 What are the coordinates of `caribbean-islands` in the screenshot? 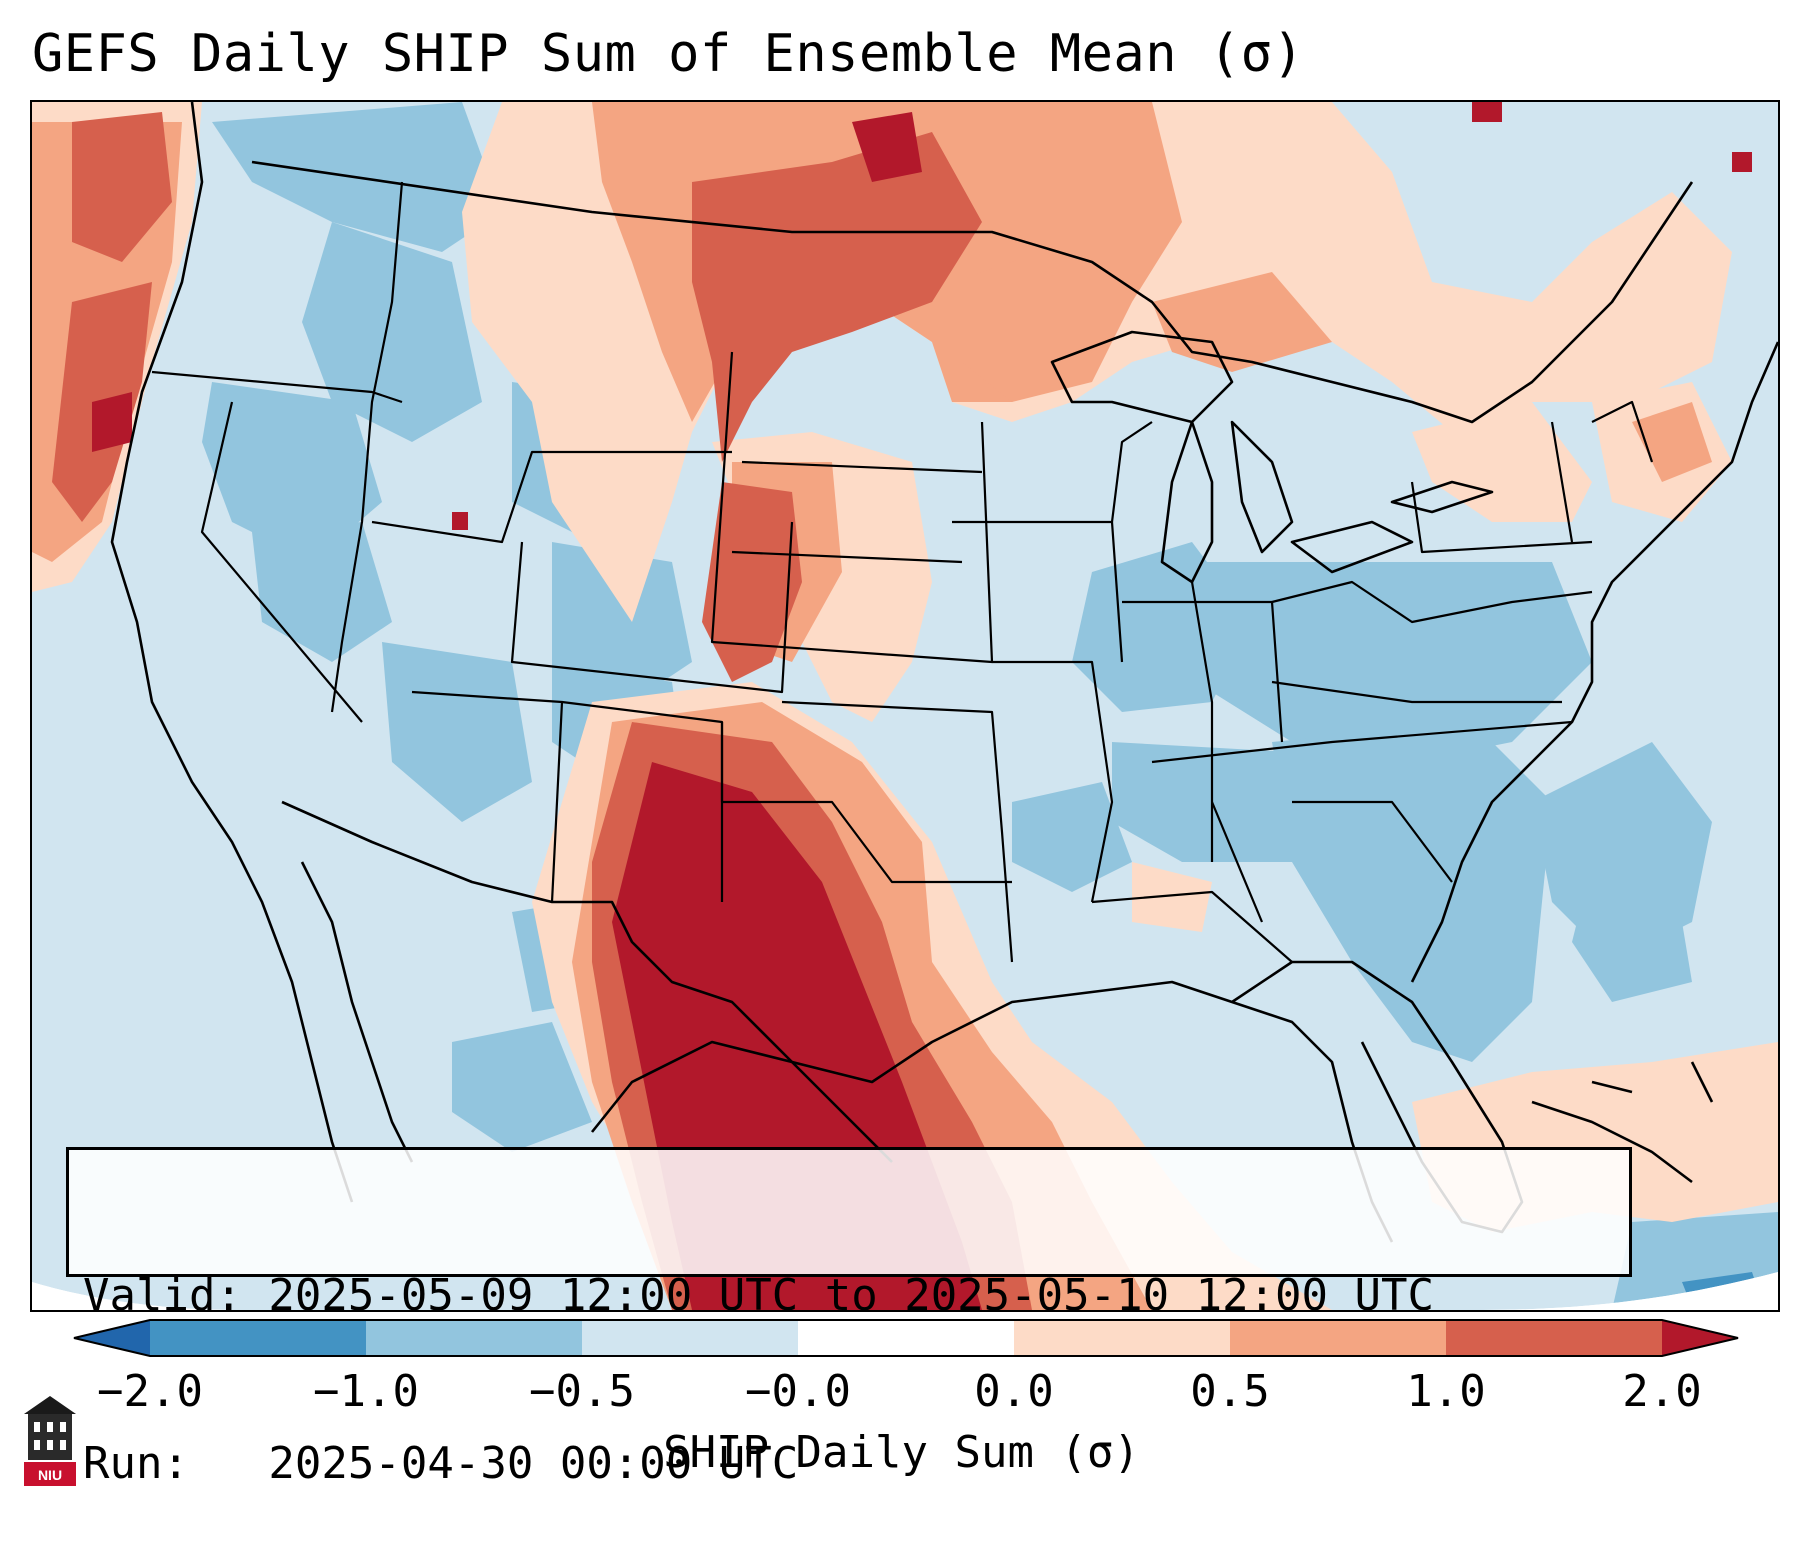 It's located at (1622, 1122).